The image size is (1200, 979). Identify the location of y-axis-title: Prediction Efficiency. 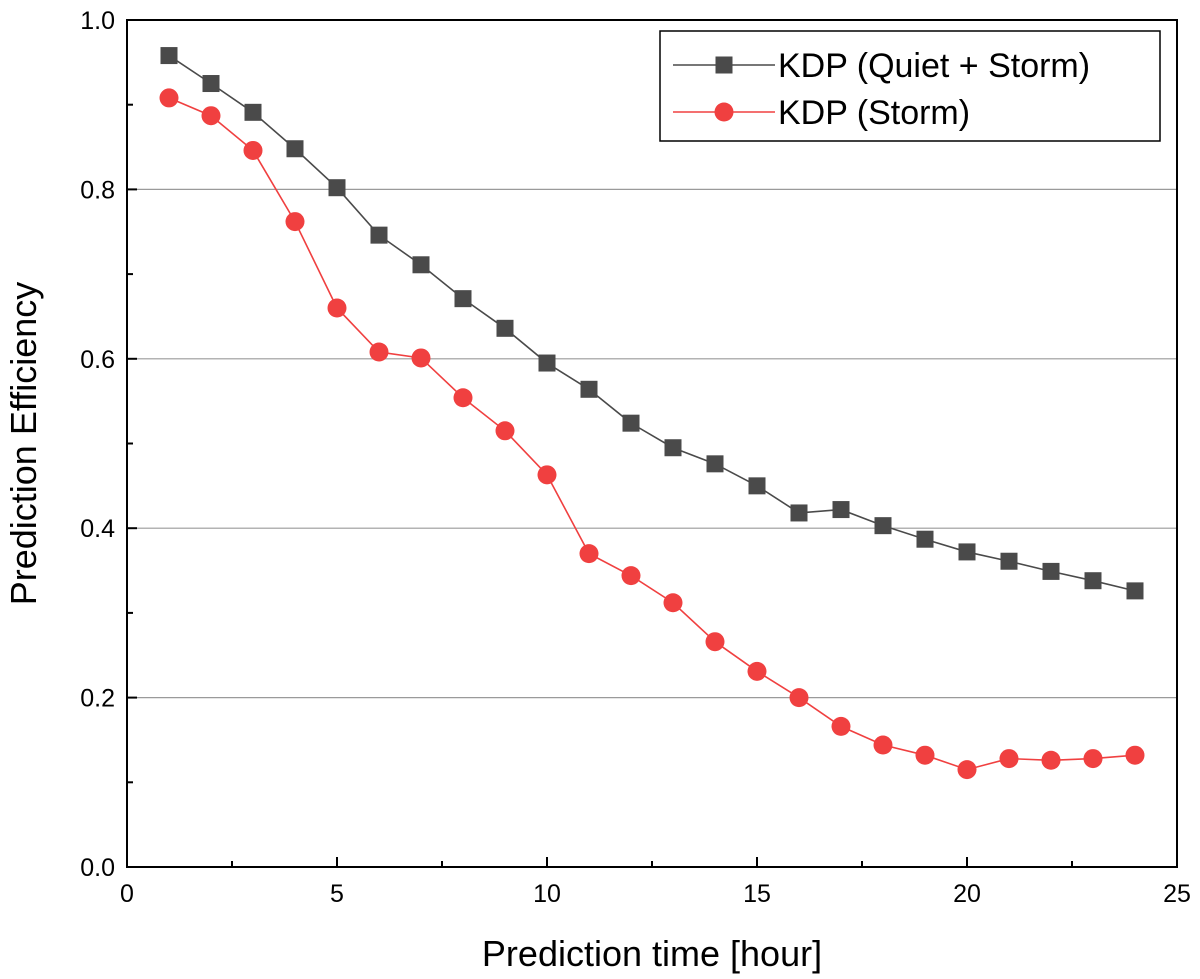
(23, 444).